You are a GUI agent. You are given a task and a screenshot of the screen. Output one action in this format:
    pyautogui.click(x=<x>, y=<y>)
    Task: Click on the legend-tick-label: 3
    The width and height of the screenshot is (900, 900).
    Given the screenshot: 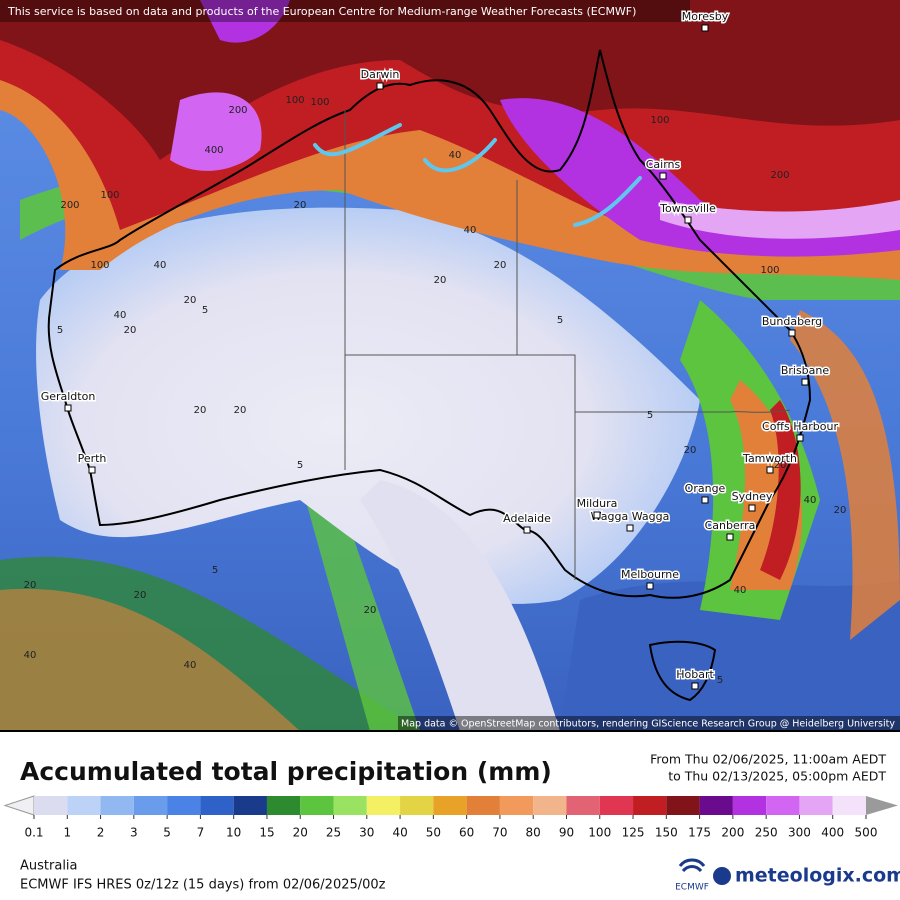 What is the action you would take?
    pyautogui.click(x=134, y=833)
    